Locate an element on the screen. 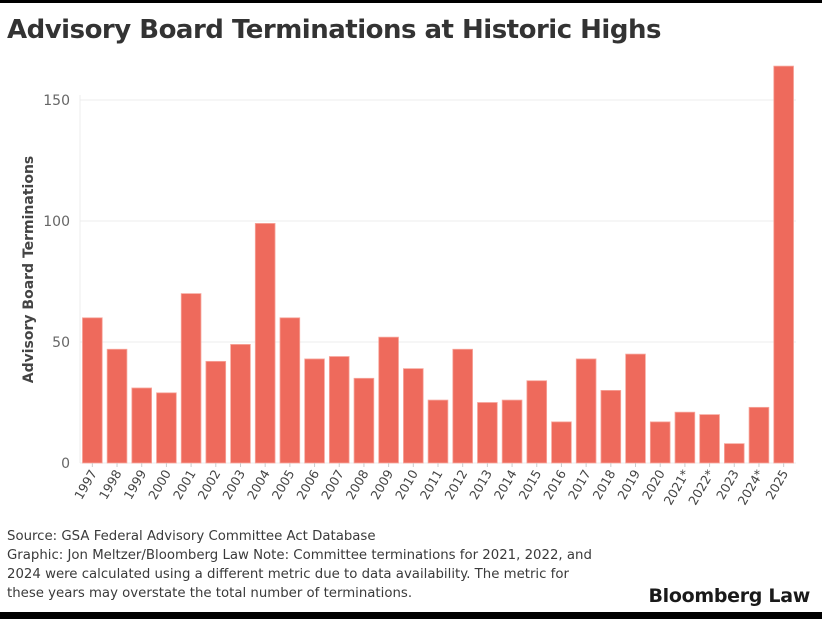 The width and height of the screenshot is (822, 619). x-tick-label: 2018 is located at coordinates (604, 484).